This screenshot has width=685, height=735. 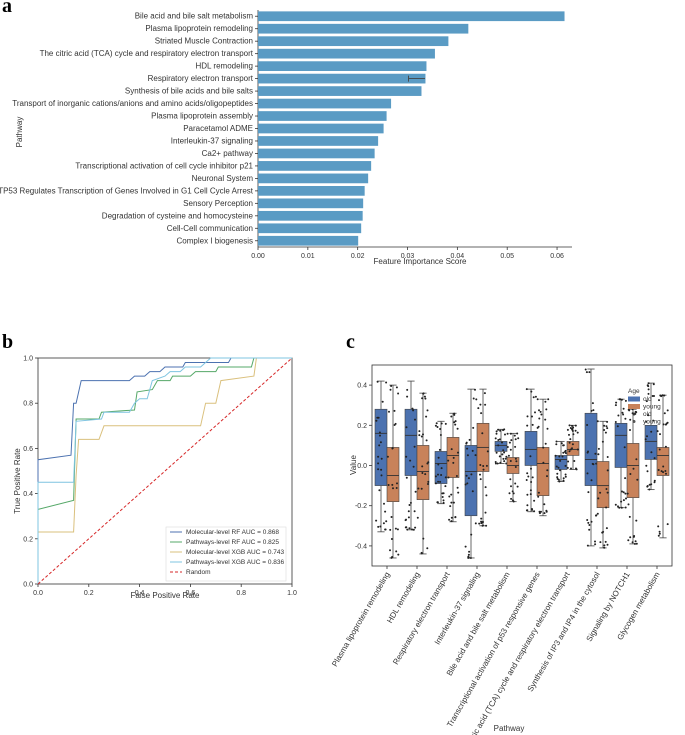 What do you see at coordinates (361, 620) in the screenshot?
I see `category-label: Plasma lipoprotein remodeling` at bounding box center [361, 620].